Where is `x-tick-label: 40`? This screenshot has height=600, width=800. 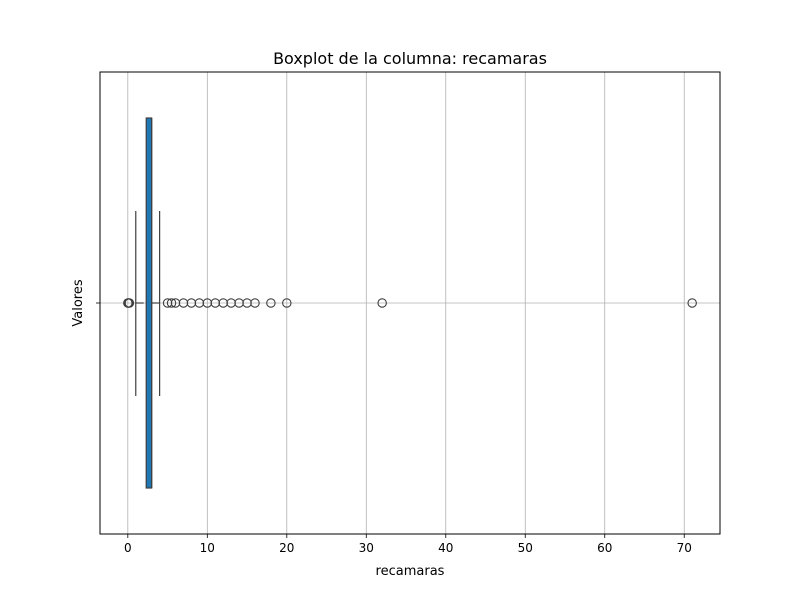
x-tick-label: 40 is located at coordinates (445, 548).